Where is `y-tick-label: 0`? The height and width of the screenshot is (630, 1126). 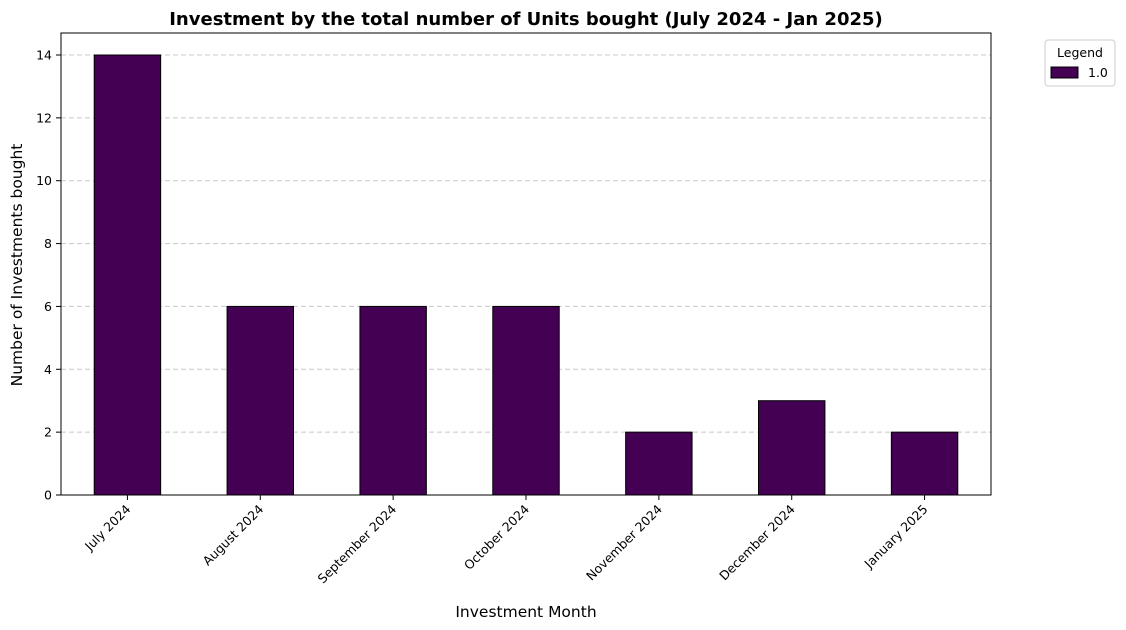 y-tick-label: 0 is located at coordinates (48, 495).